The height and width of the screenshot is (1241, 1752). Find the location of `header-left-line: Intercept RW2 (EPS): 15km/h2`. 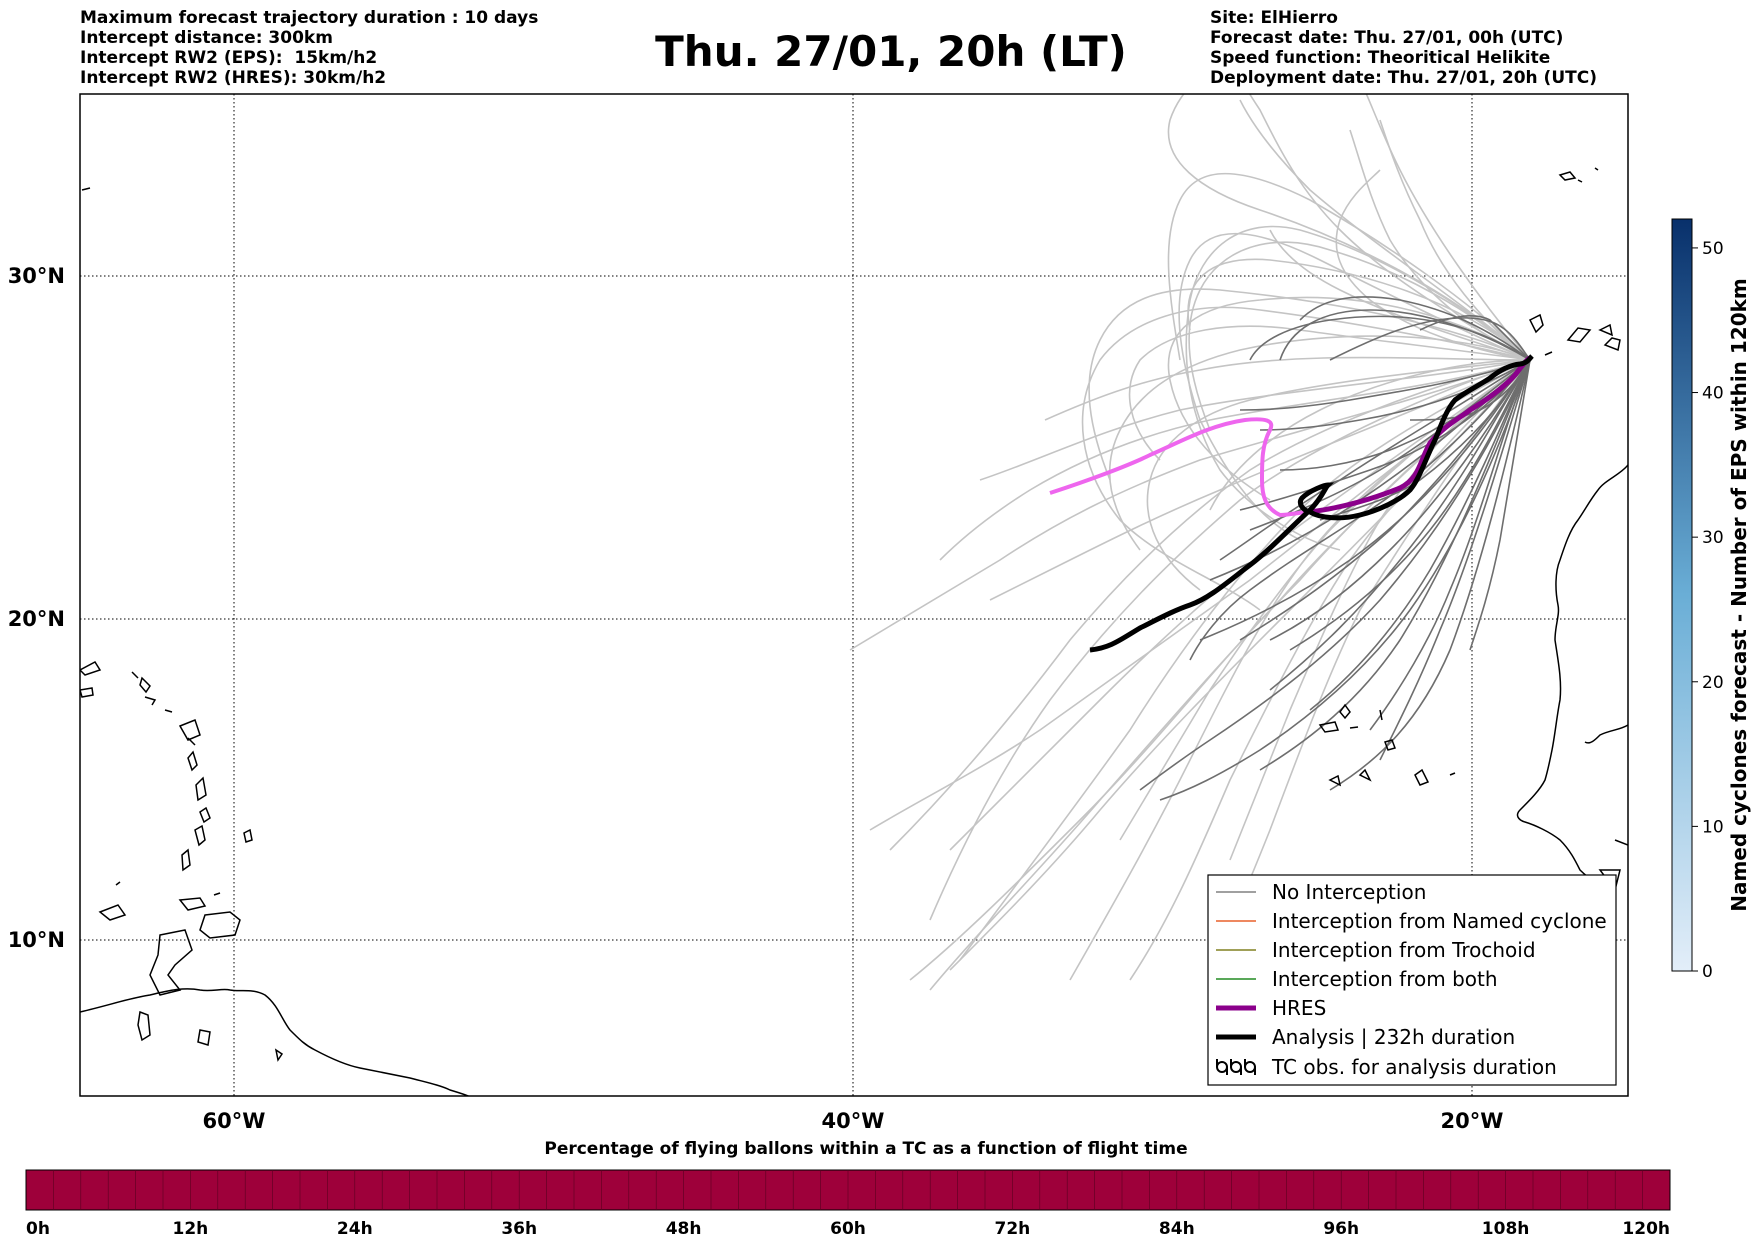

header-left-line: Intercept RW2 (EPS): 15km/h2 is located at coordinates (229, 58).